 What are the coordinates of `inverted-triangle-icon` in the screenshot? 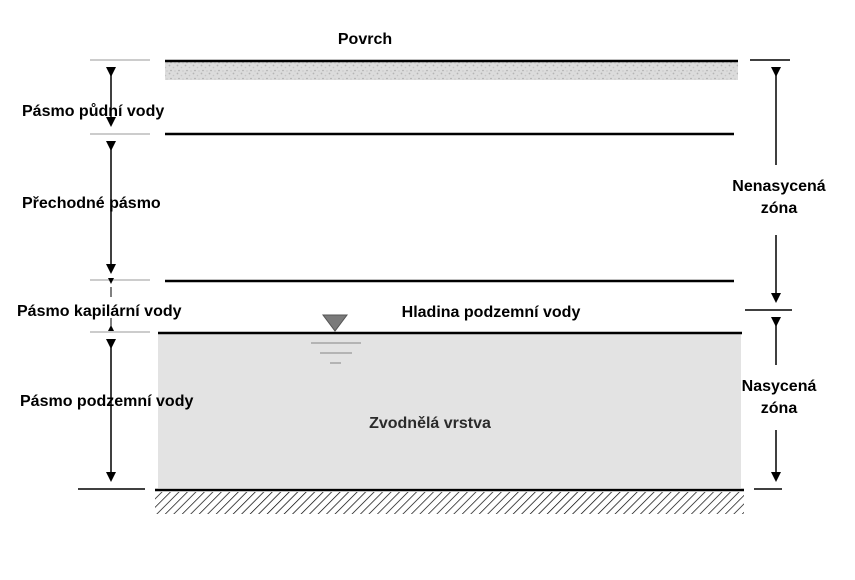 It's located at (336, 339).